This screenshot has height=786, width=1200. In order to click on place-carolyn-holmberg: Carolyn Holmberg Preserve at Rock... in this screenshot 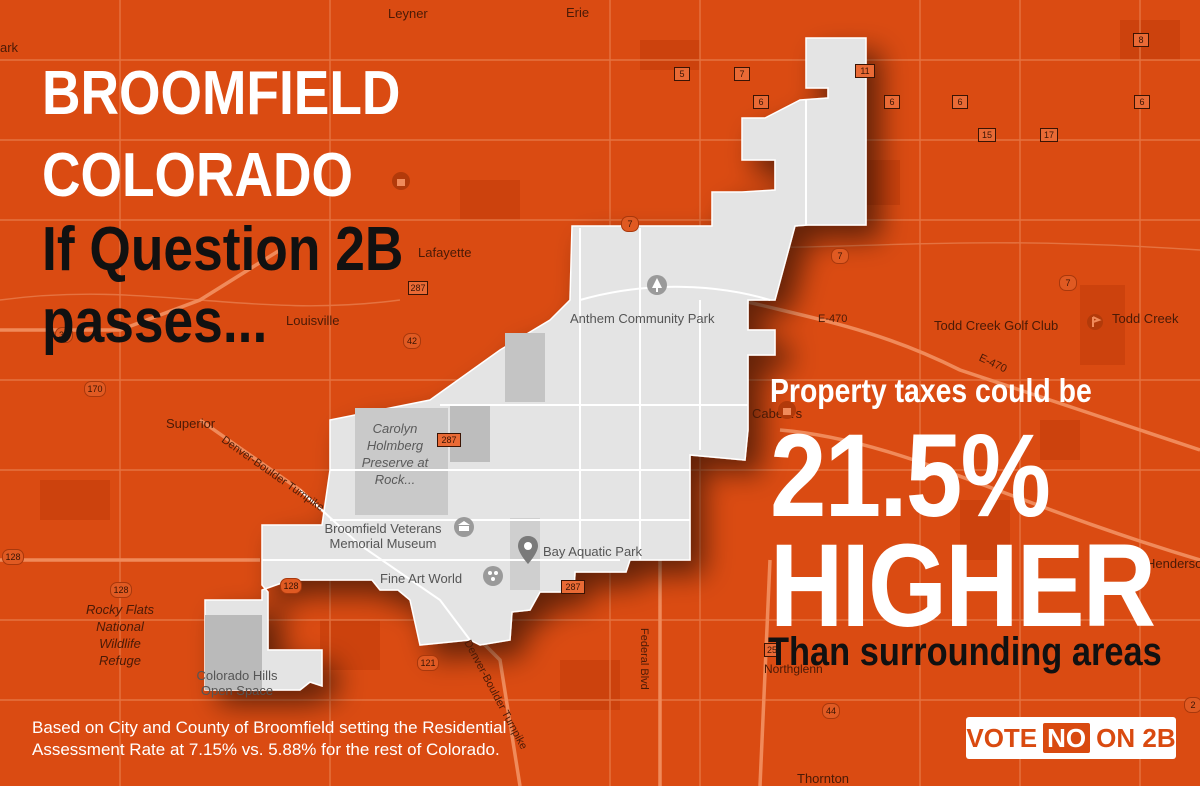, I will do `click(395, 454)`.